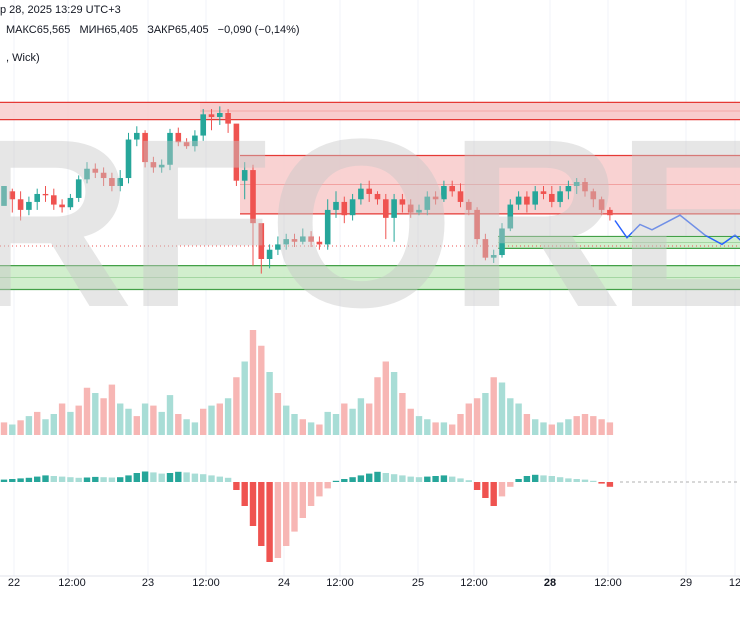 Image resolution: width=740 pixels, height=620 pixels. What do you see at coordinates (72, 583) in the screenshot?
I see `time-axis-label-1: 12:00` at bounding box center [72, 583].